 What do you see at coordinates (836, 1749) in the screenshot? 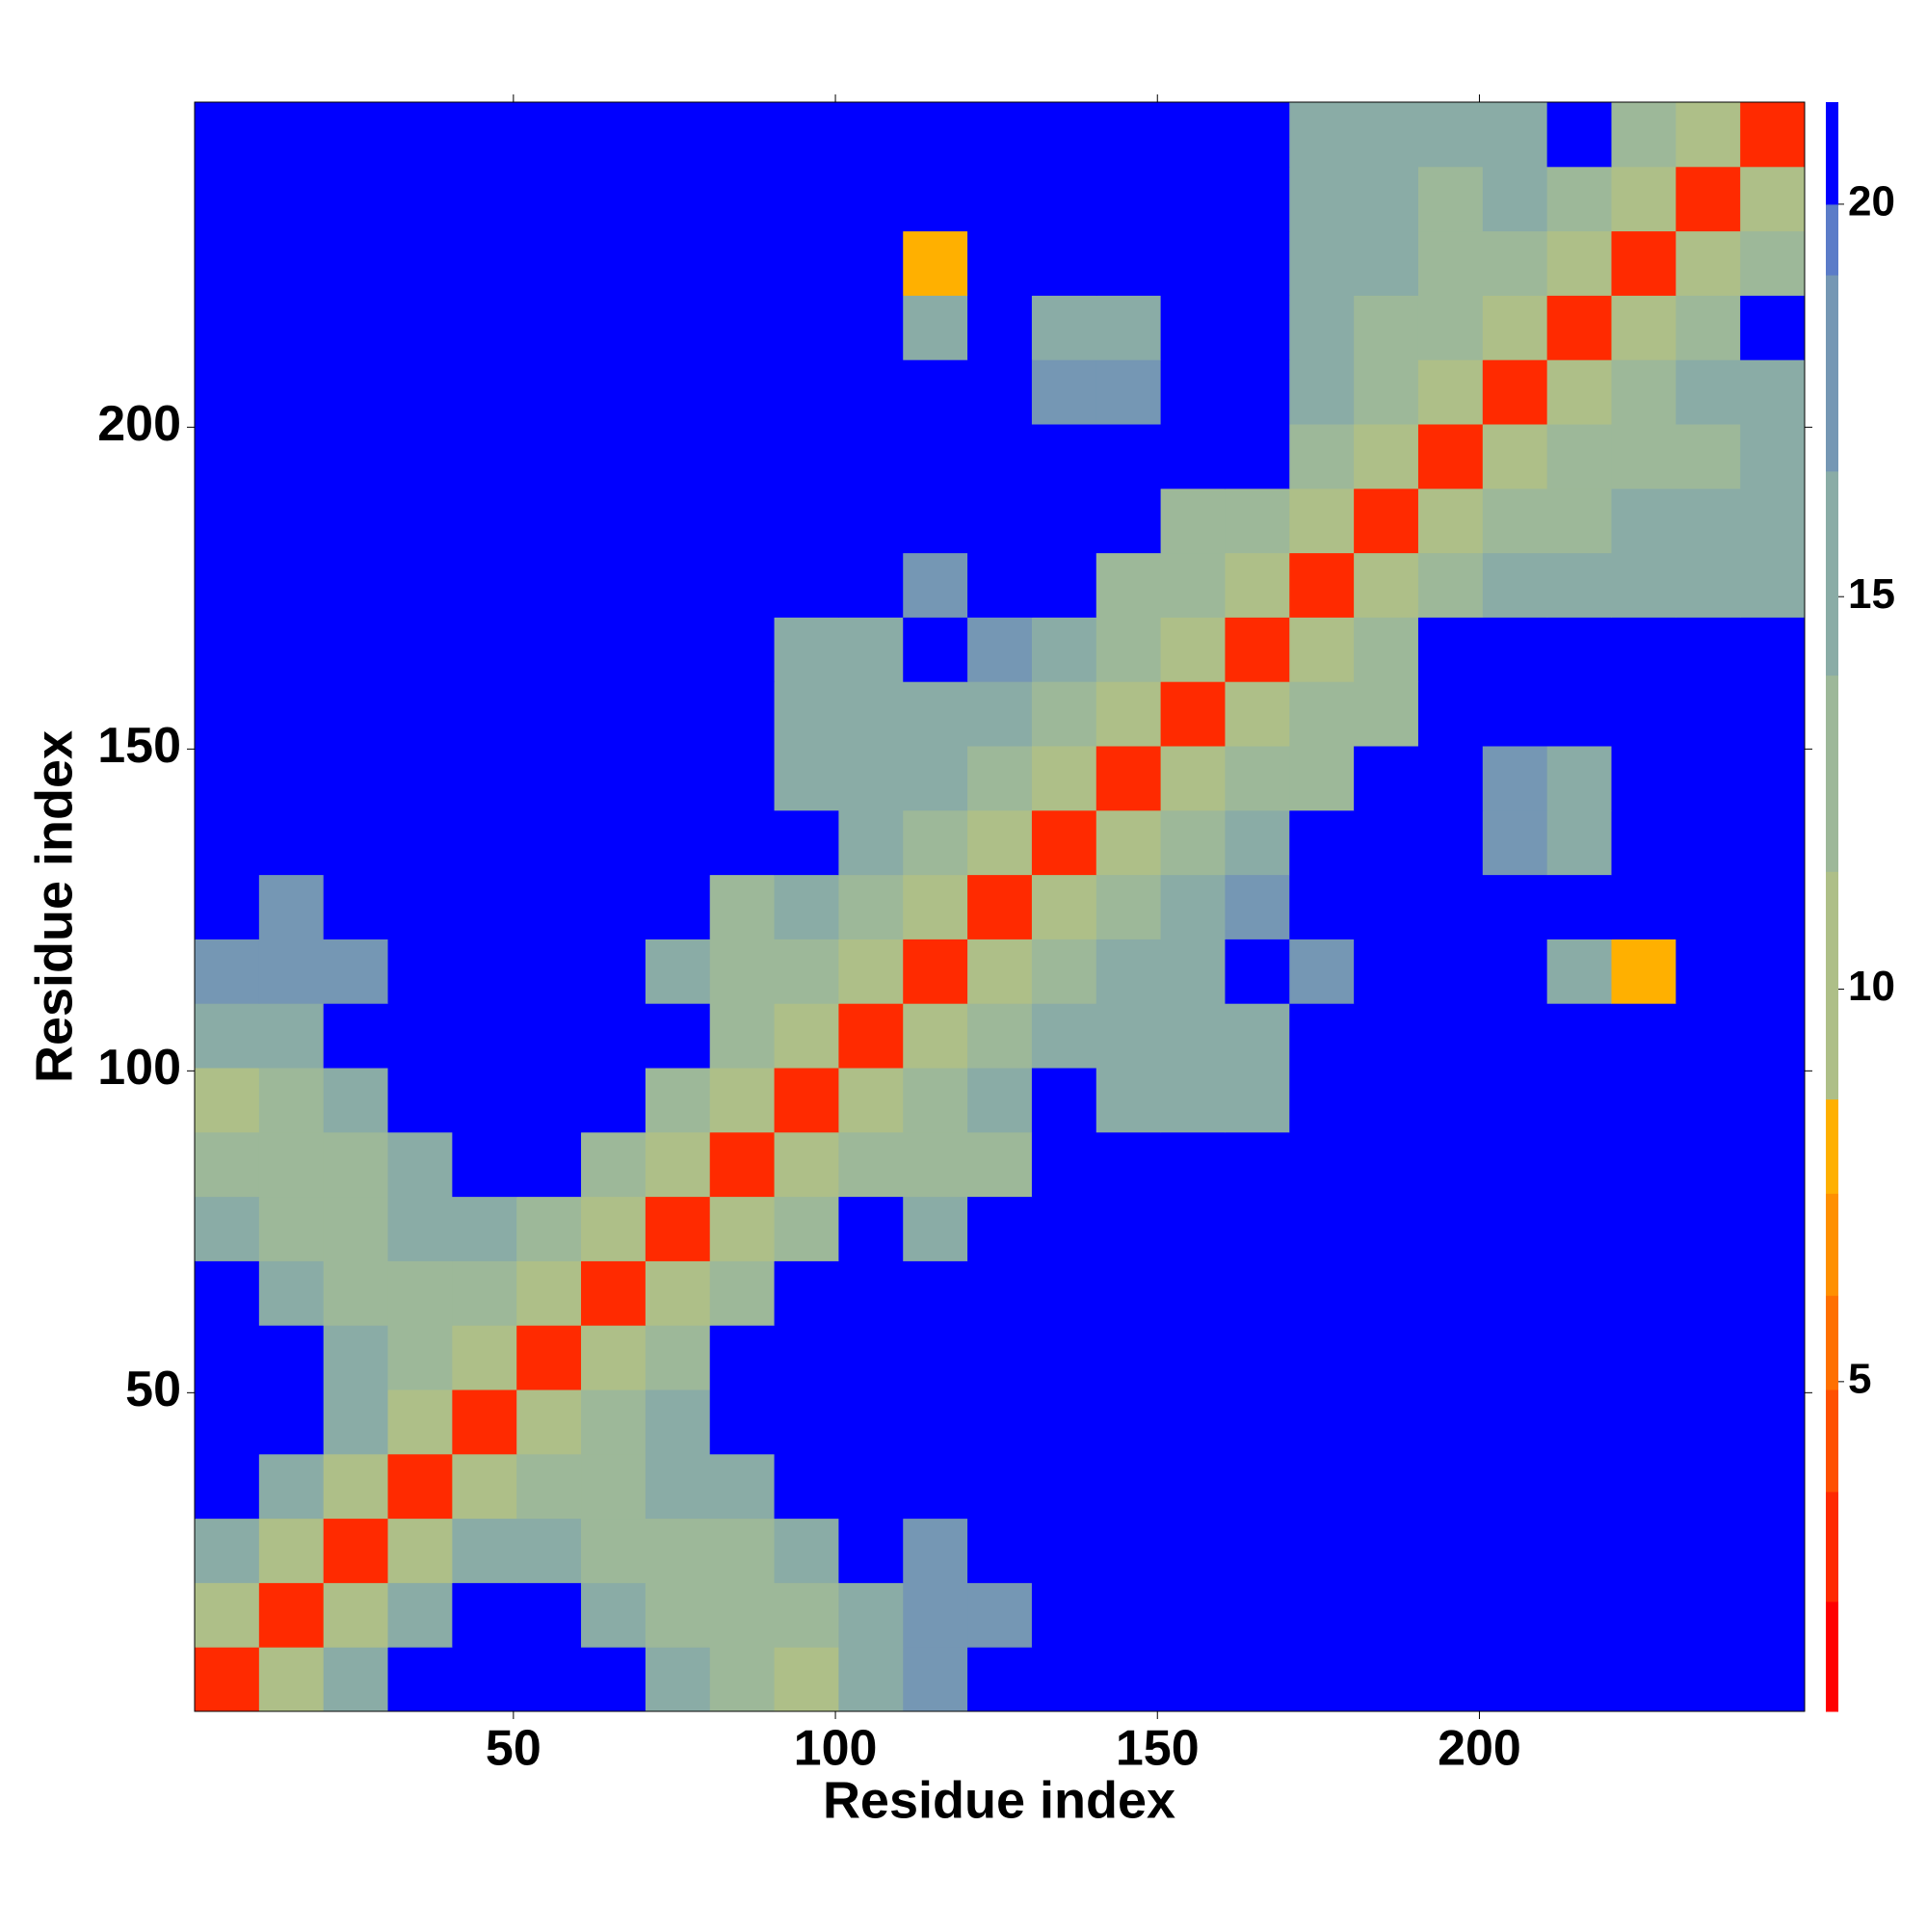
I see `x-tick-label: 100` at bounding box center [836, 1749].